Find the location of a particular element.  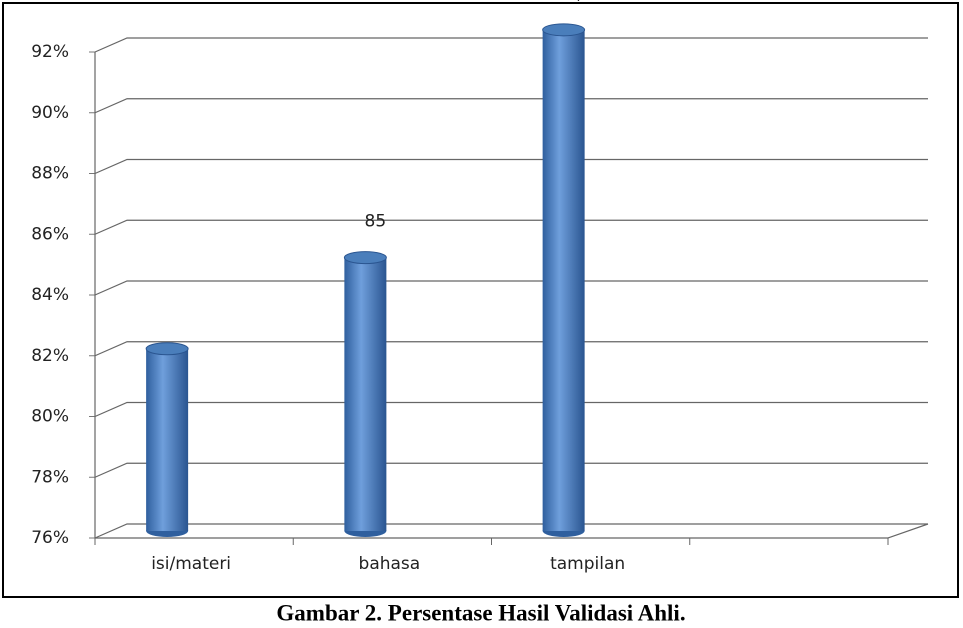

y-tick-label: 92% is located at coordinates (50, 52).